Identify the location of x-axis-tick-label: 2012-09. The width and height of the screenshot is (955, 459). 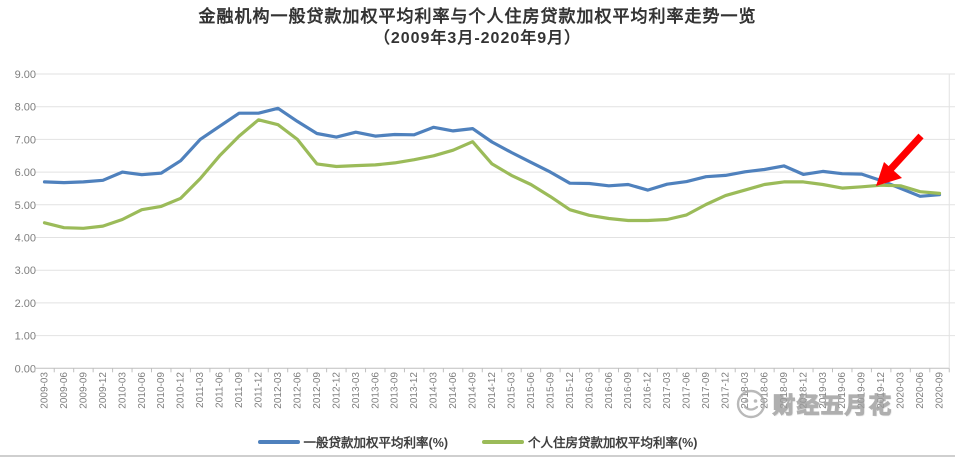
(317, 390).